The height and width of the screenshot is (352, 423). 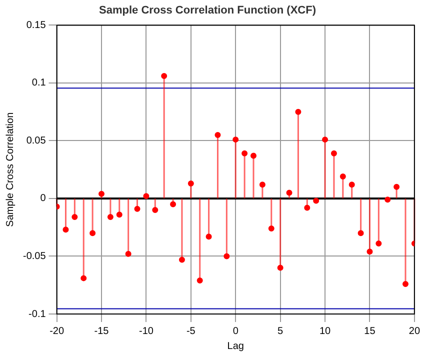 What do you see at coordinates (235, 346) in the screenshot?
I see `x-axis-title: Lag` at bounding box center [235, 346].